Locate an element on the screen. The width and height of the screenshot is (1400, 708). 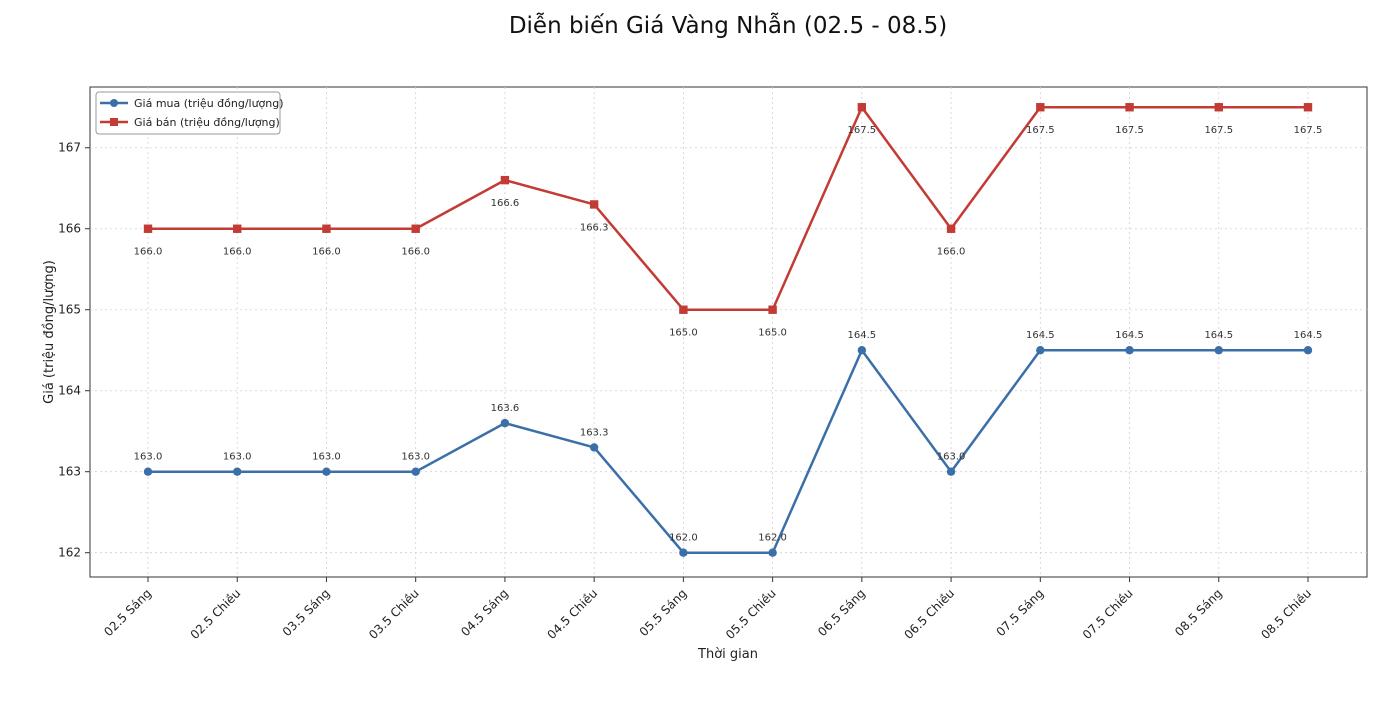
x-tick-label: 02.5 Chiều is located at coordinates (216, 614).